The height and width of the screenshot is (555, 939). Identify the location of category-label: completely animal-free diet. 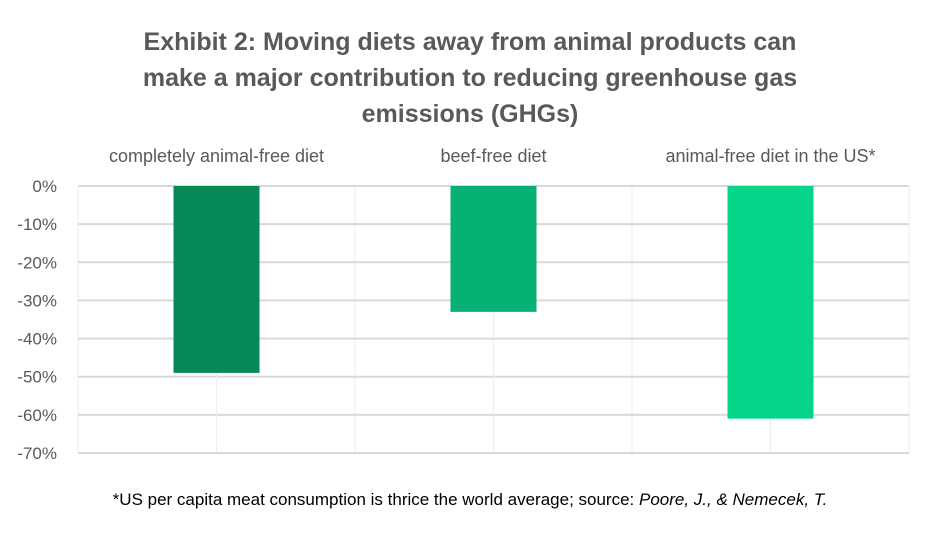
(216, 156).